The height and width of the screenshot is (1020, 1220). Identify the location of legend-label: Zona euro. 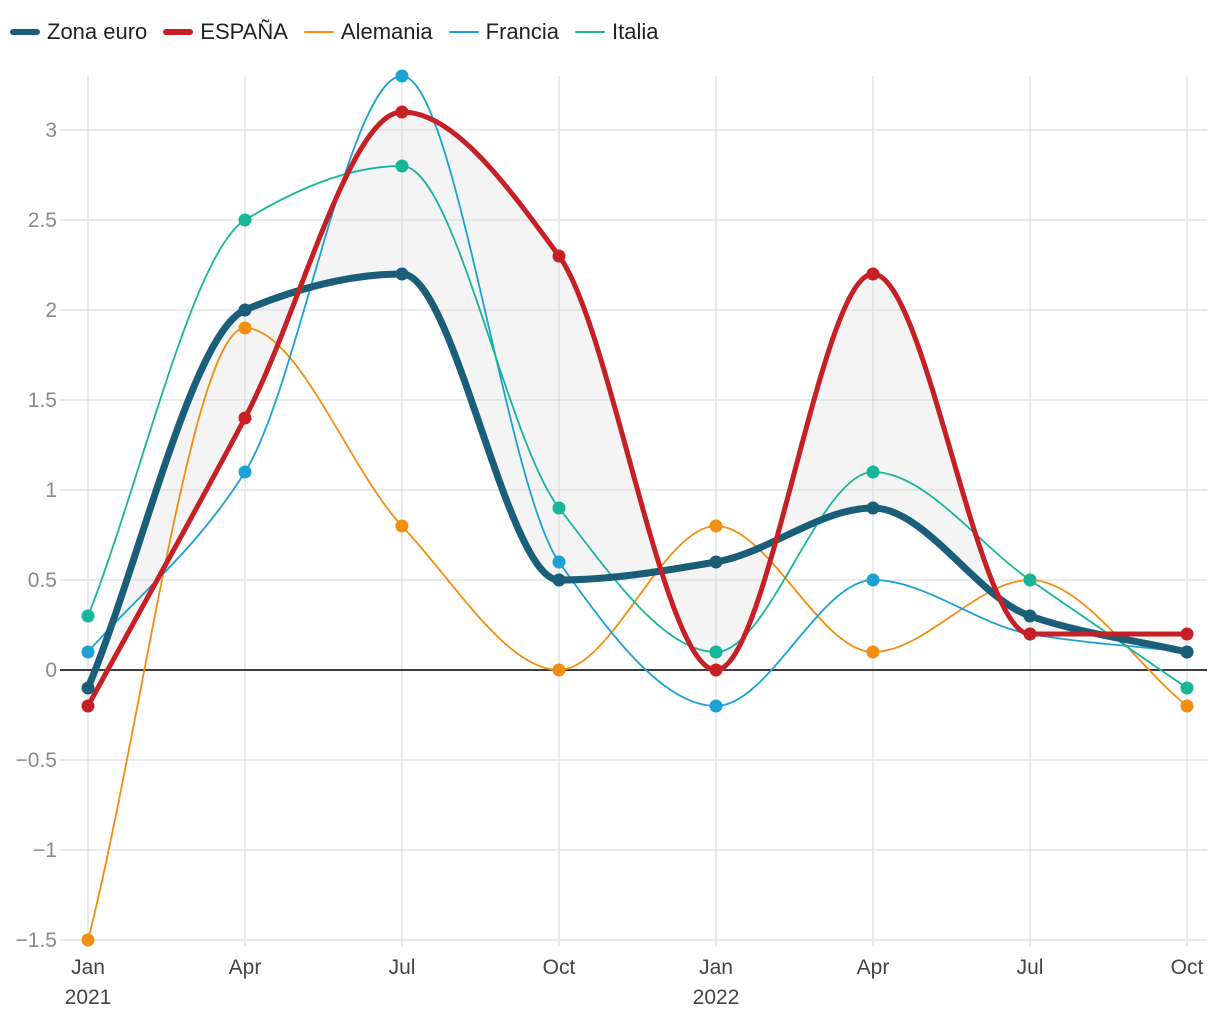
(97, 31).